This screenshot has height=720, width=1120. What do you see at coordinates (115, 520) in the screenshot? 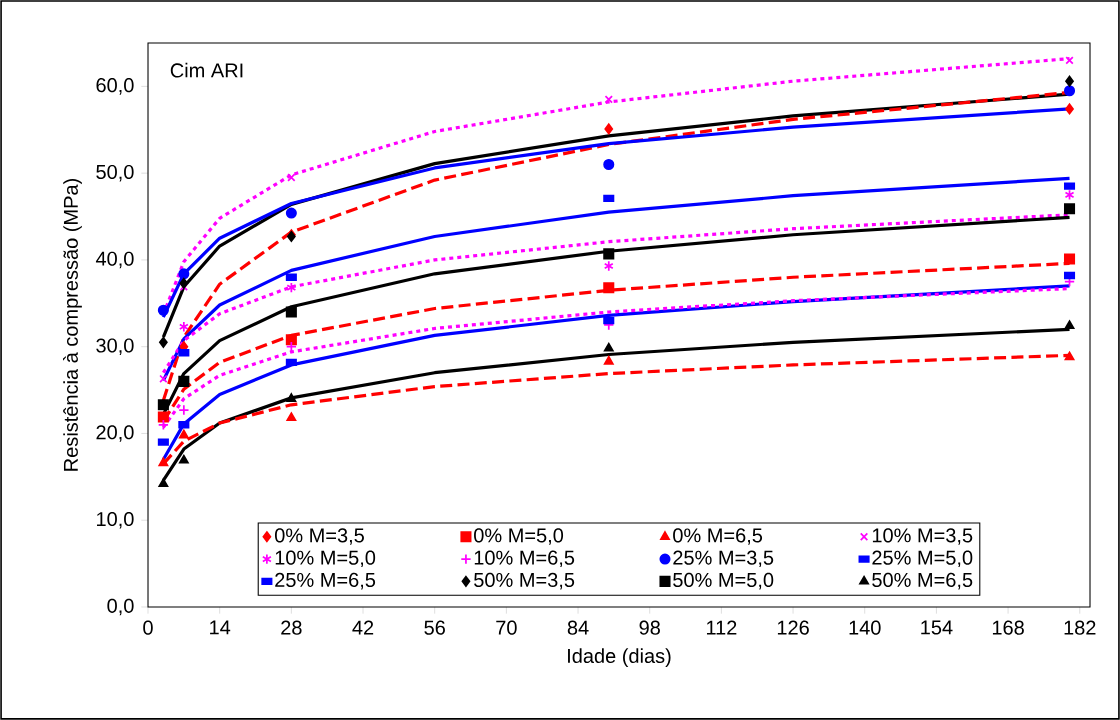
I see `y-tick-label: 10,0` at bounding box center [115, 520].